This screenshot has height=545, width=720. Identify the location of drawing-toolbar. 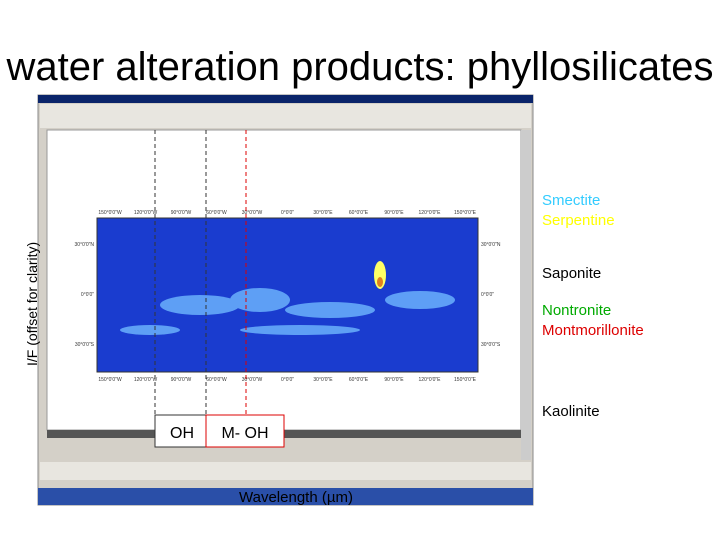
(285, 471).